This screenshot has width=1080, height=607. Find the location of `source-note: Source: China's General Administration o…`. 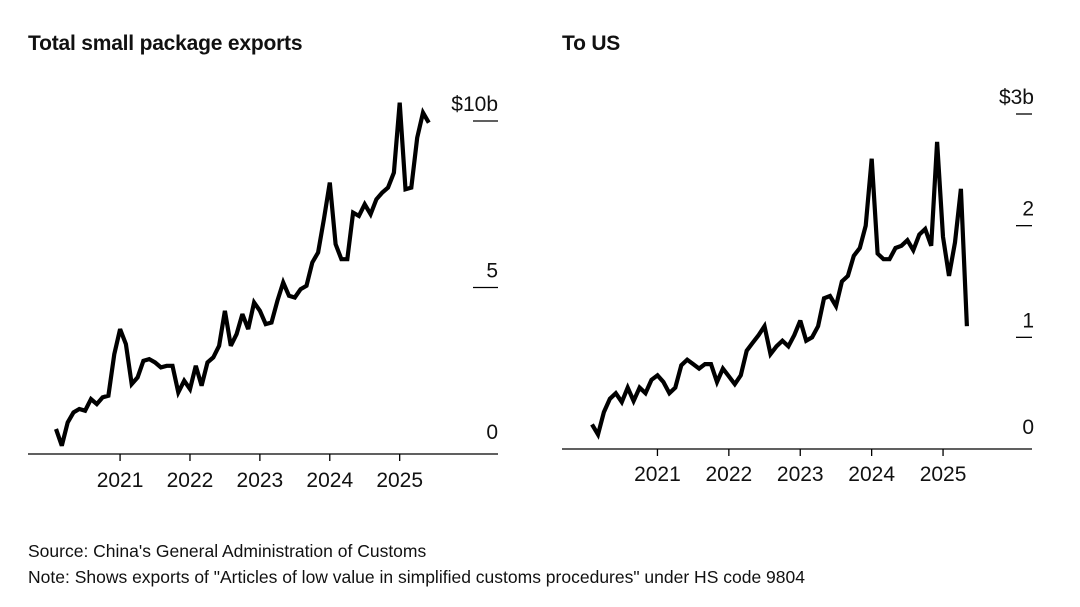

source-note: Source: China's General Administration o… is located at coordinates (227, 551).